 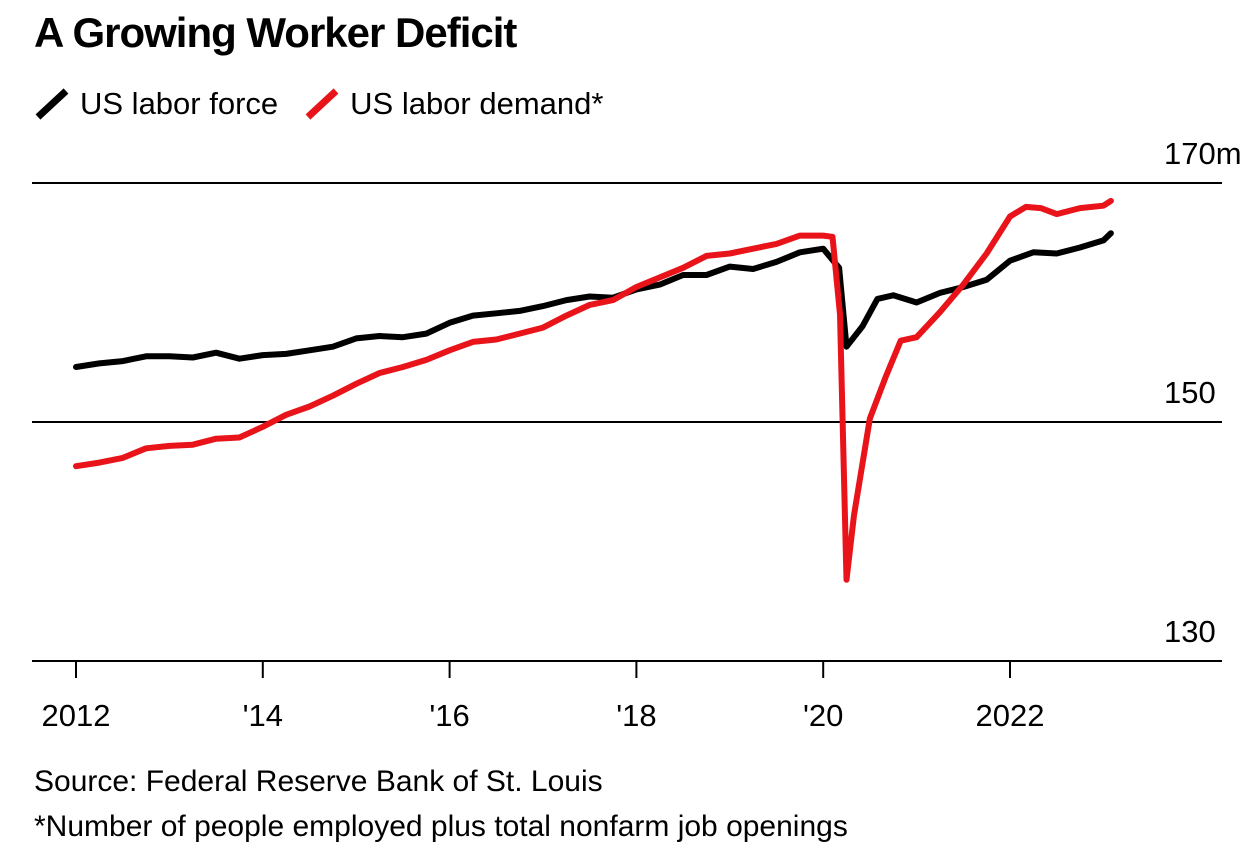 I want to click on x-tick-label-1: '14, so click(x=263, y=715).